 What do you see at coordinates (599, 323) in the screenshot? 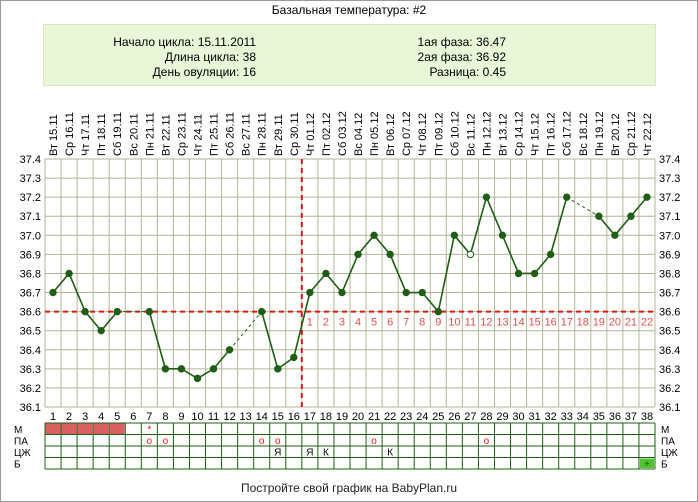
I see `phase2-day-label: 19` at bounding box center [599, 323].